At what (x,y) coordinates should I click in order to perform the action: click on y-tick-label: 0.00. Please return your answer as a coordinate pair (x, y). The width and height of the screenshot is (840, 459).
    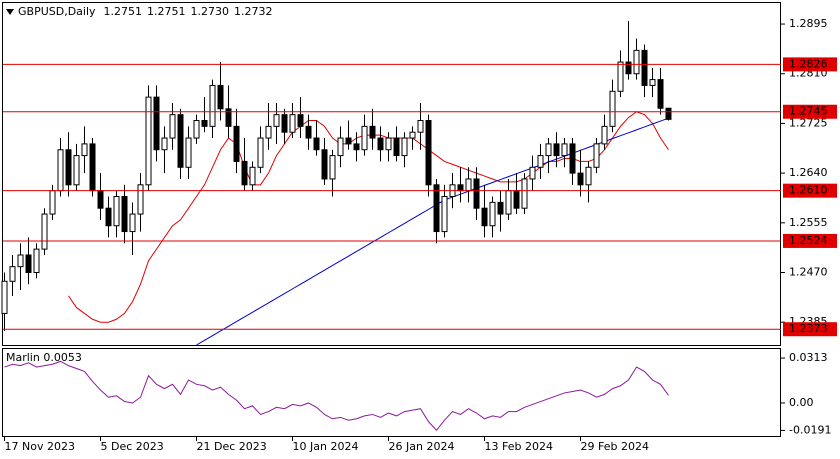
    Looking at the image, I should click on (801, 402).